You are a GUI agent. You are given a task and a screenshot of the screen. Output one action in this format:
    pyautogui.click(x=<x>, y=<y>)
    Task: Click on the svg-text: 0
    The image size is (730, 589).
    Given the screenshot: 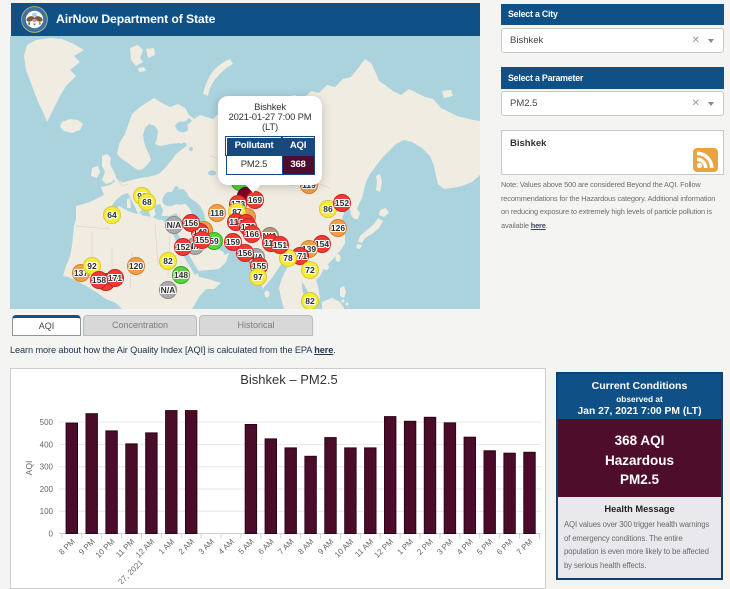 What is the action you would take?
    pyautogui.click(x=51, y=534)
    